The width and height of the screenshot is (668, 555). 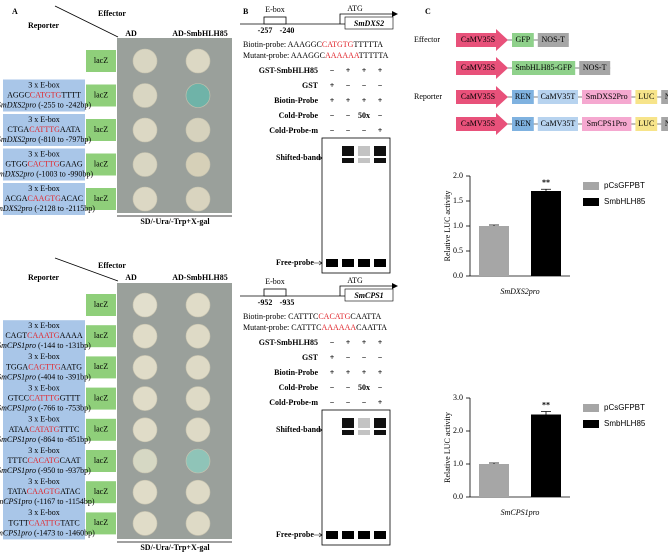 What do you see at coordinates (318, 535) in the screenshot?
I see `band-arrow` at bounding box center [318, 535].